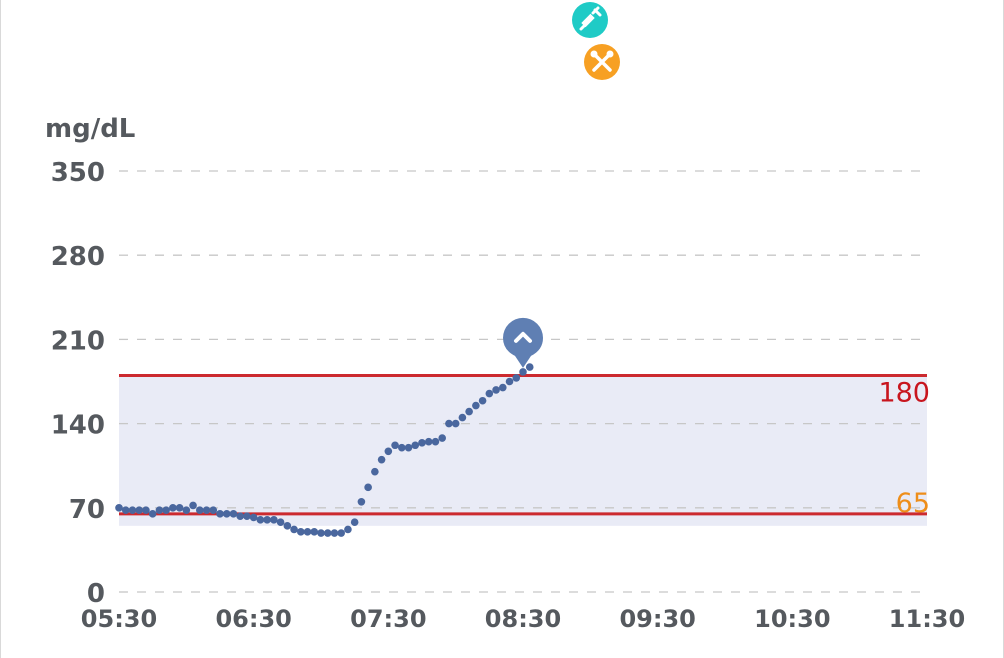  I want to click on x-tick-label: 11:30, so click(927, 619).